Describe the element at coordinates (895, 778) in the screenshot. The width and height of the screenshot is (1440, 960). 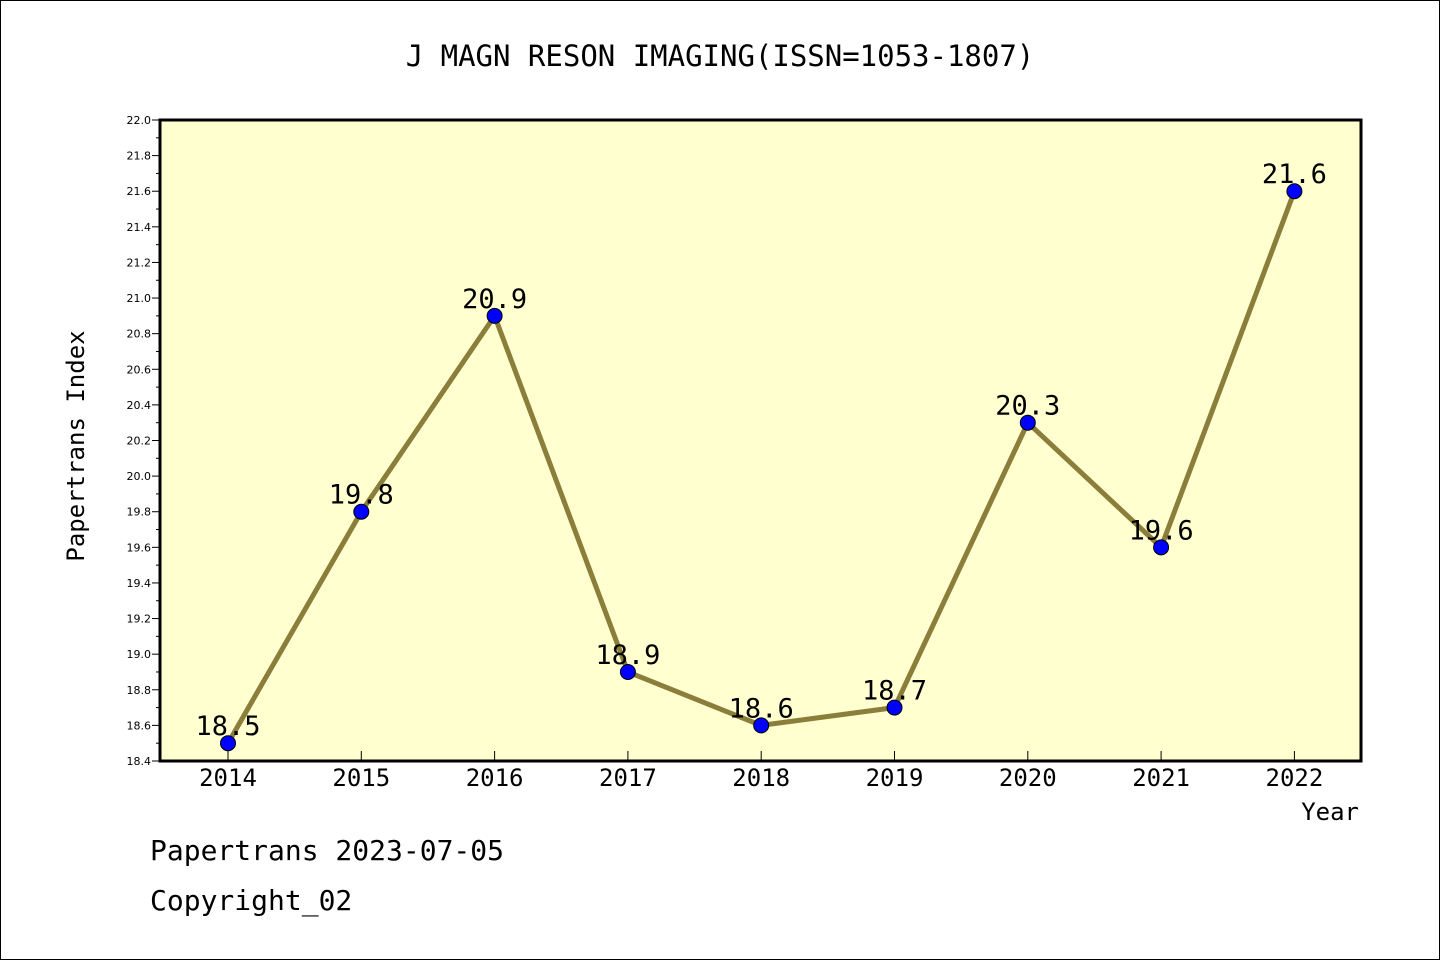
I see `x-tick-label: 2019` at that location.